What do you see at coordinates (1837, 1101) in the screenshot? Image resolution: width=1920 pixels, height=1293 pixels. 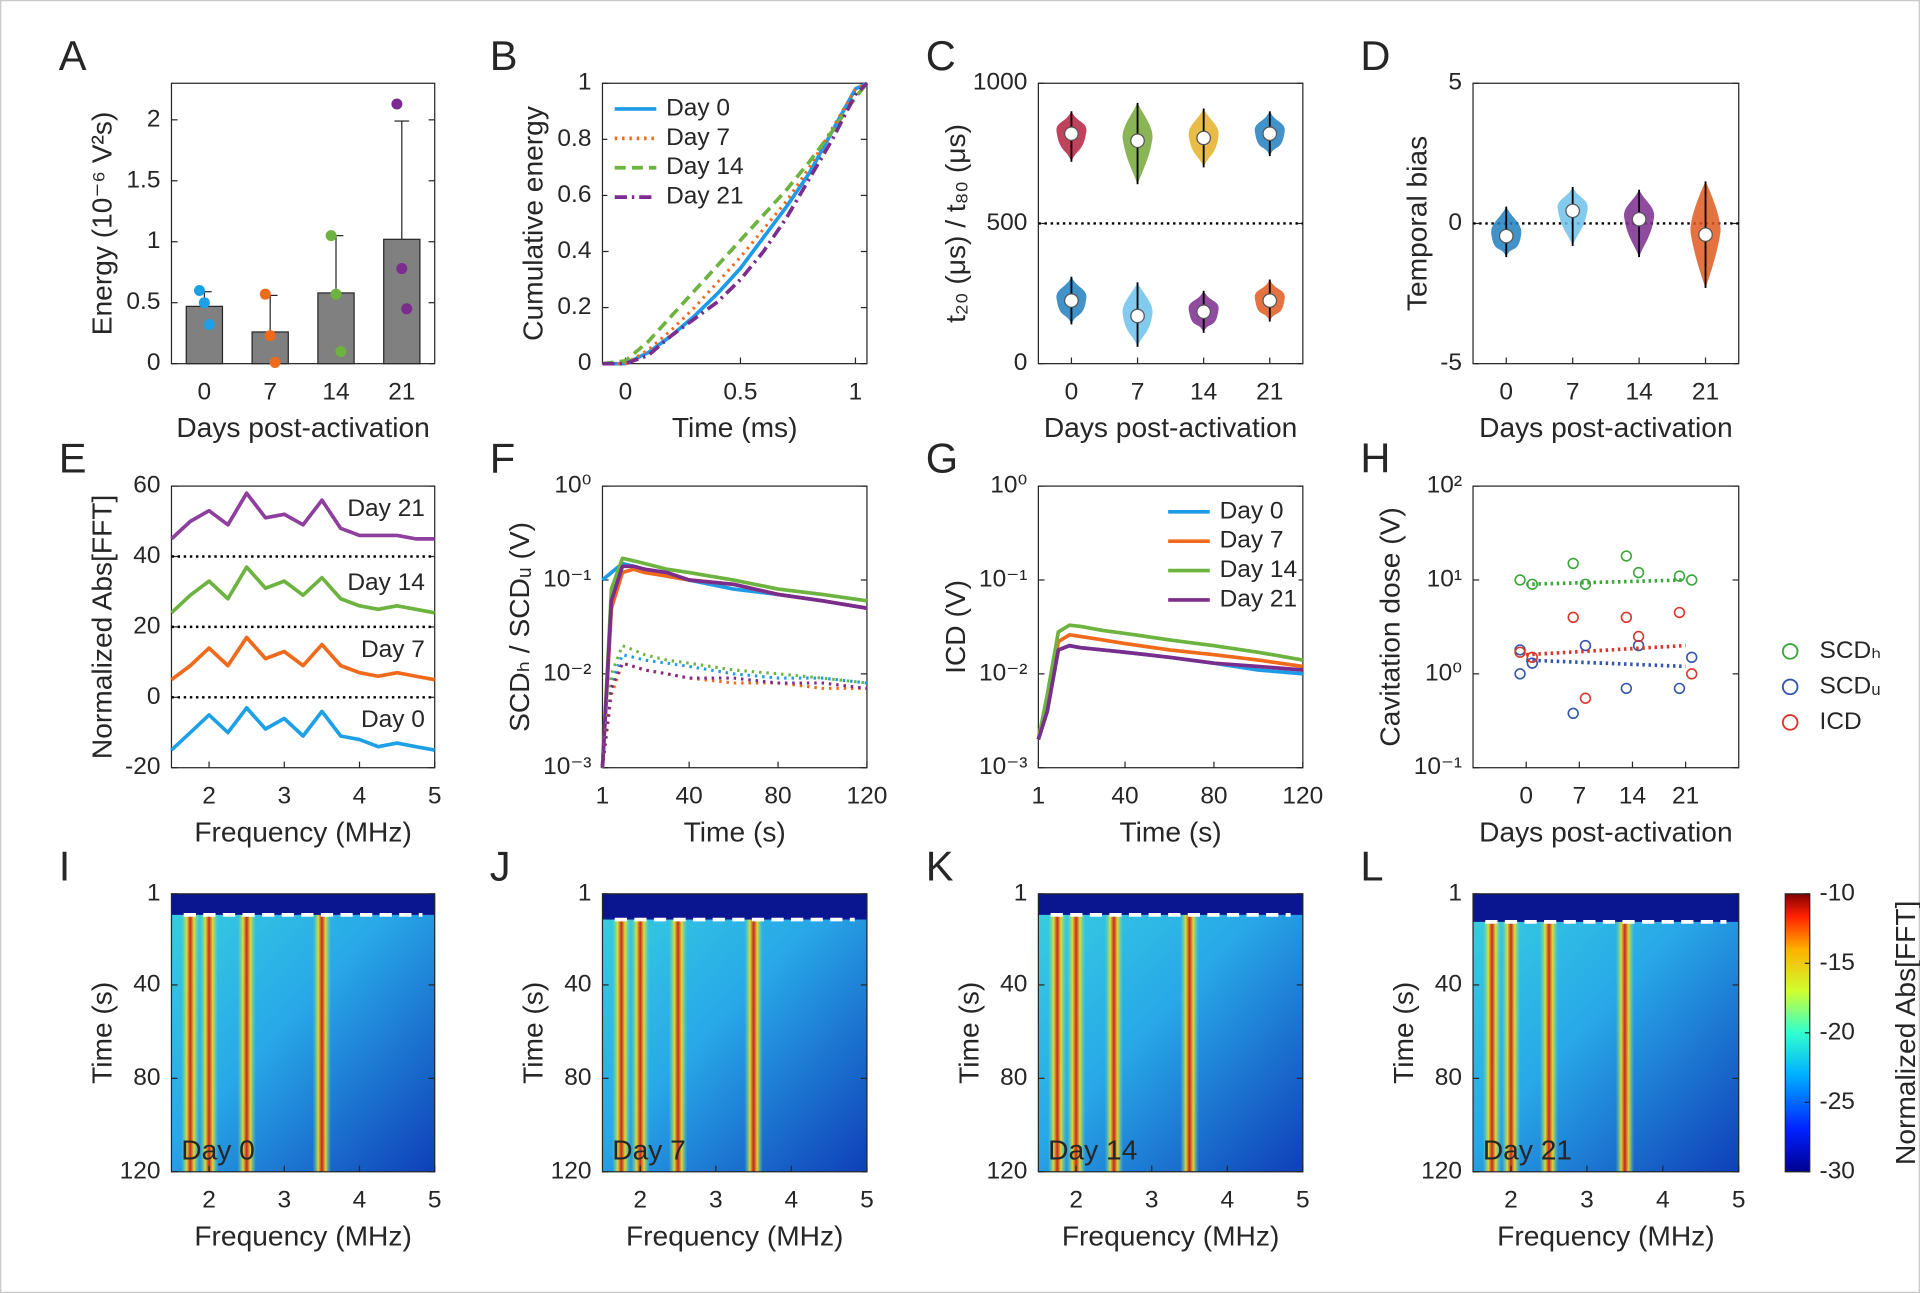 I see `colorbar-tick-label: -25` at bounding box center [1837, 1101].